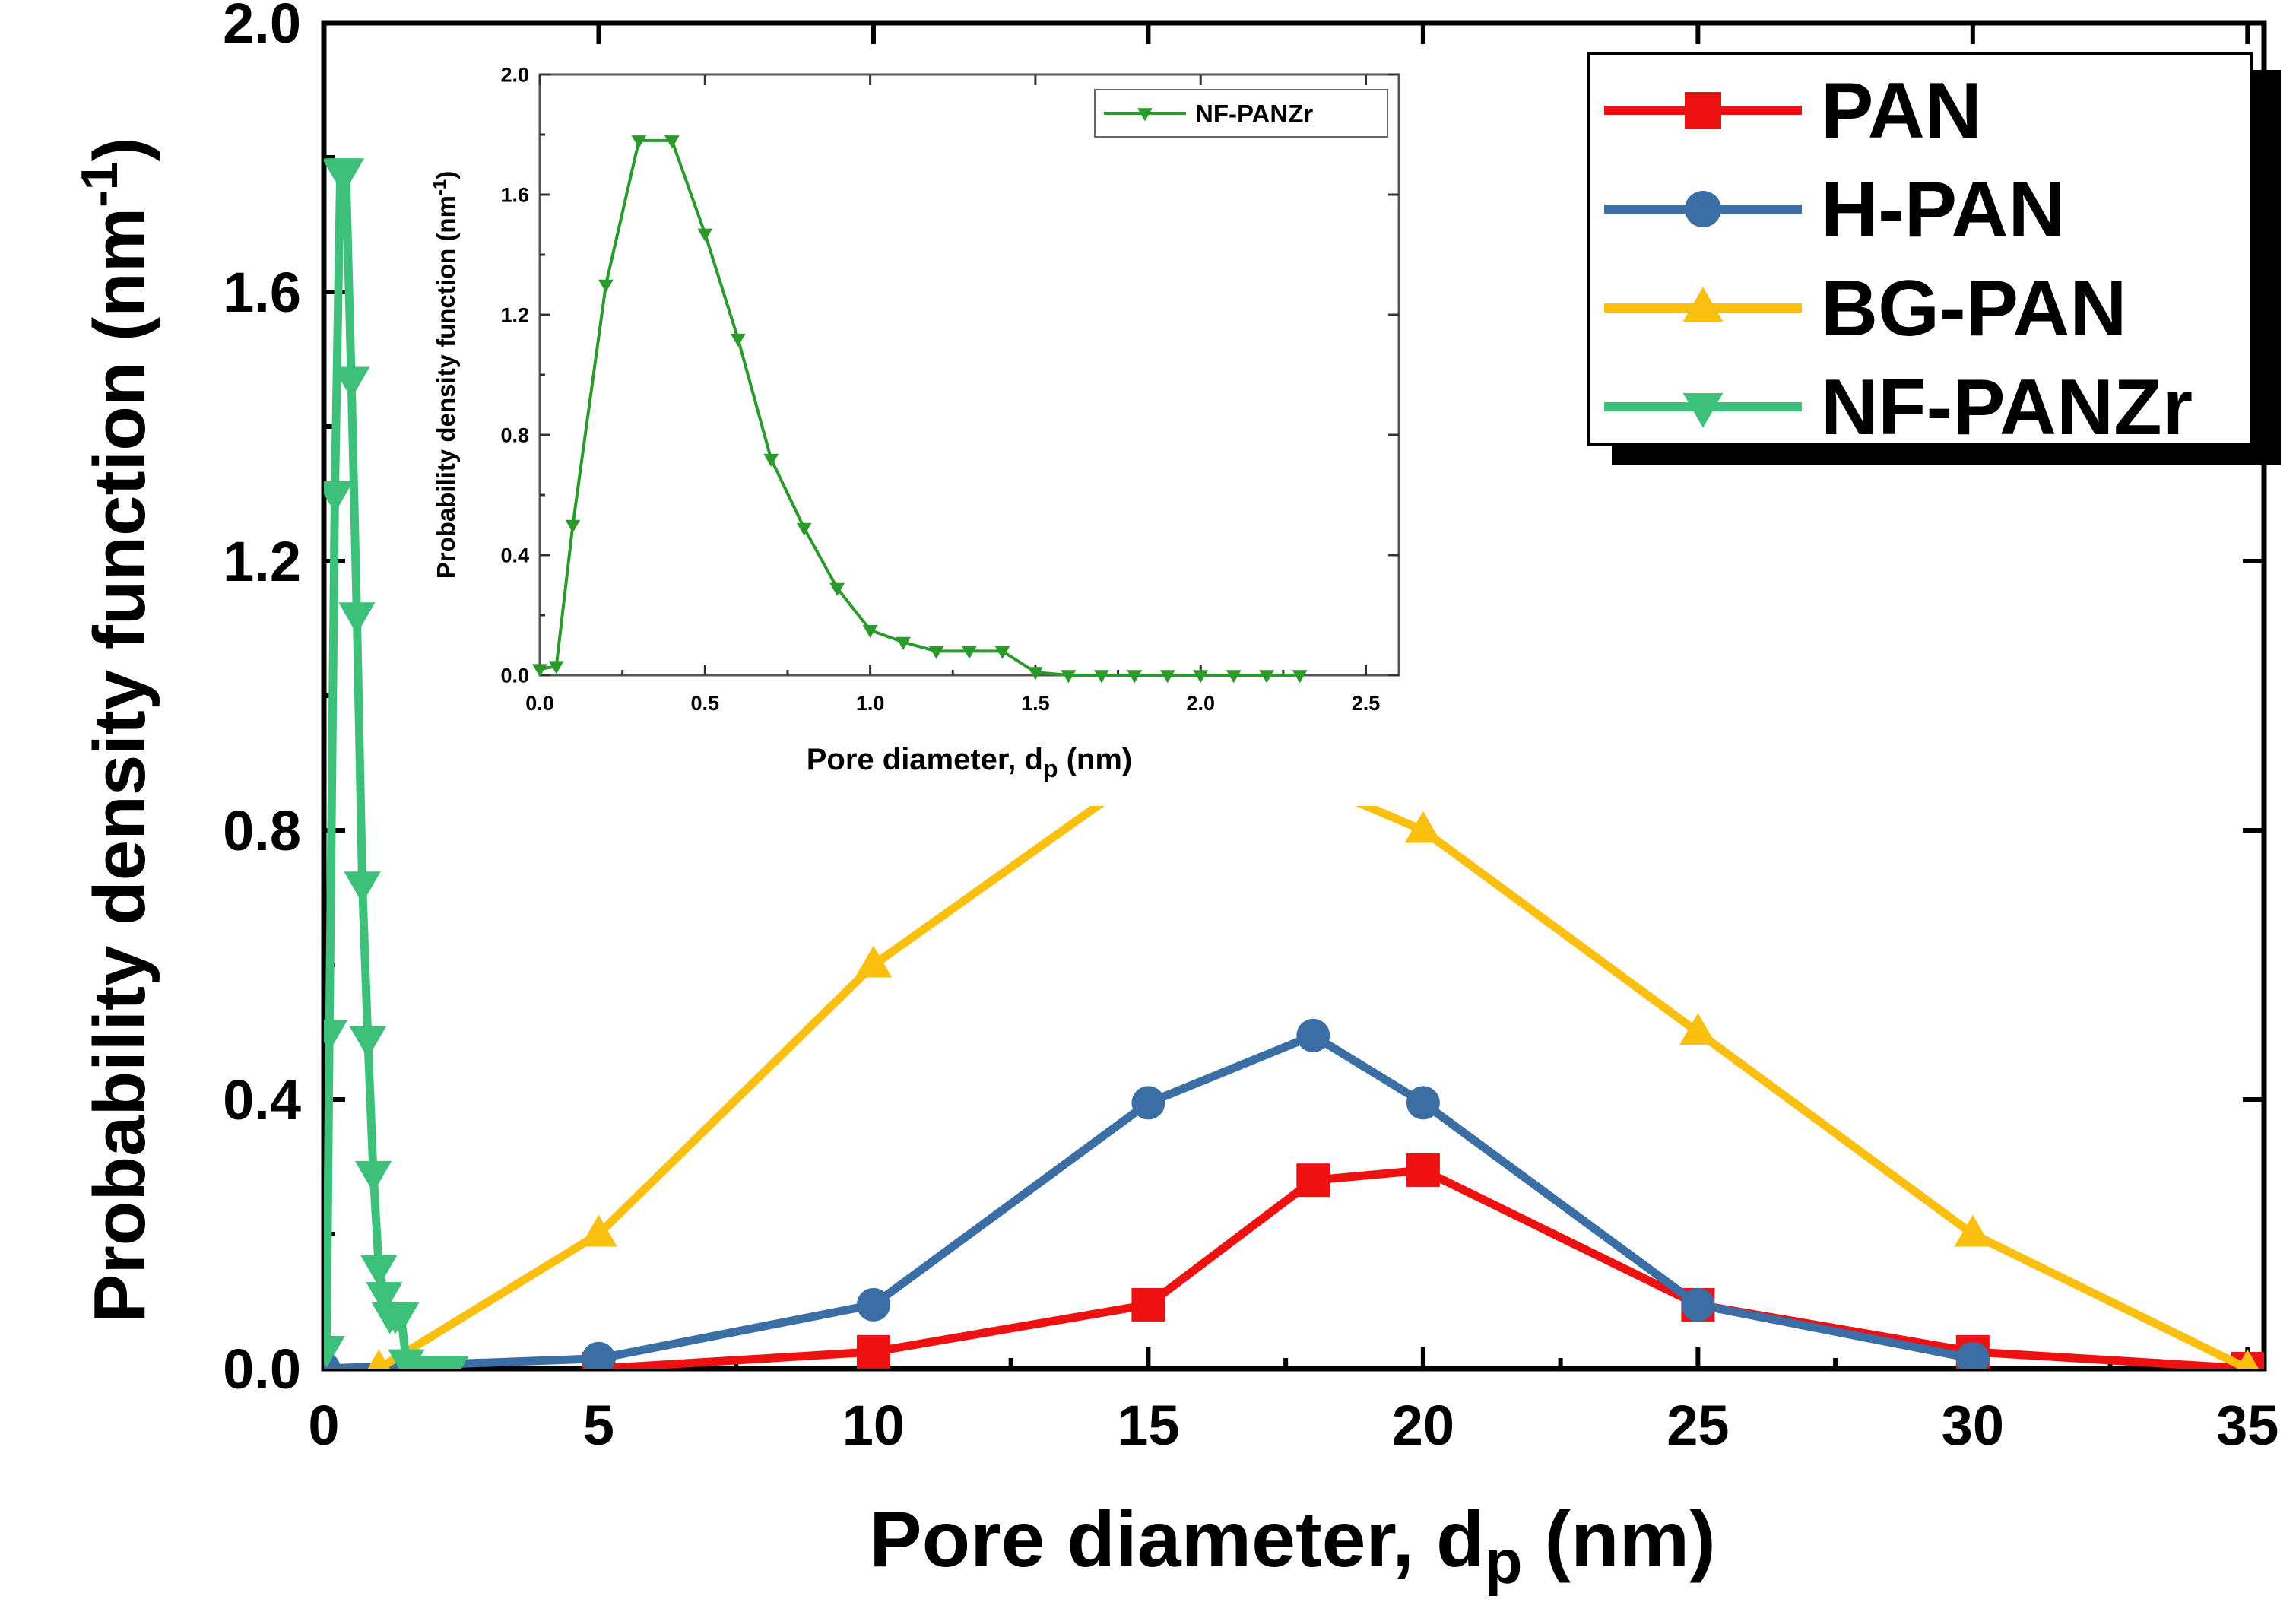 This screenshot has height=1615, width=2296. I want to click on y-tick-label: 1.2, so click(514, 314).